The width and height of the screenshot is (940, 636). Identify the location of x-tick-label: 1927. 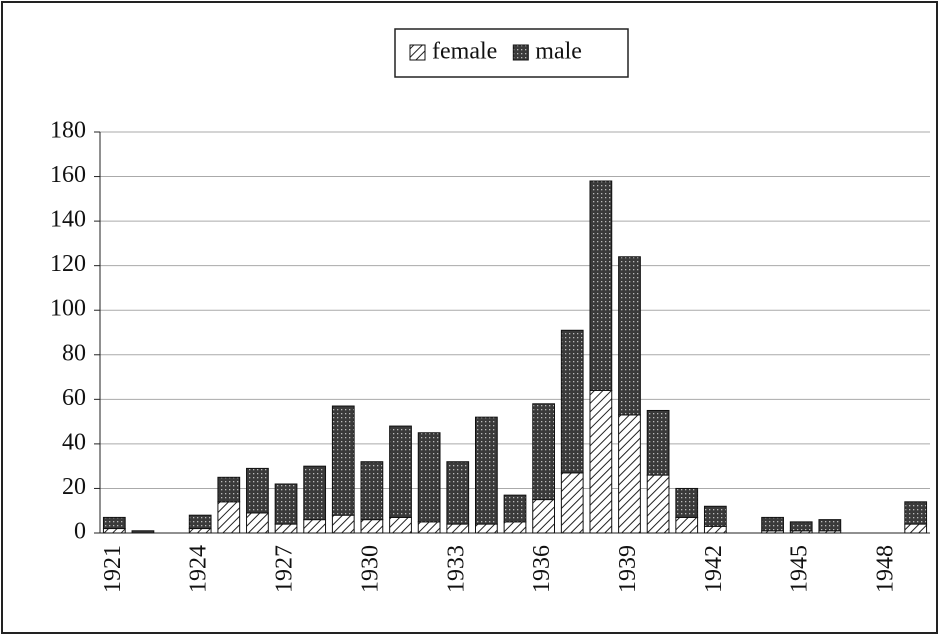
(285, 569).